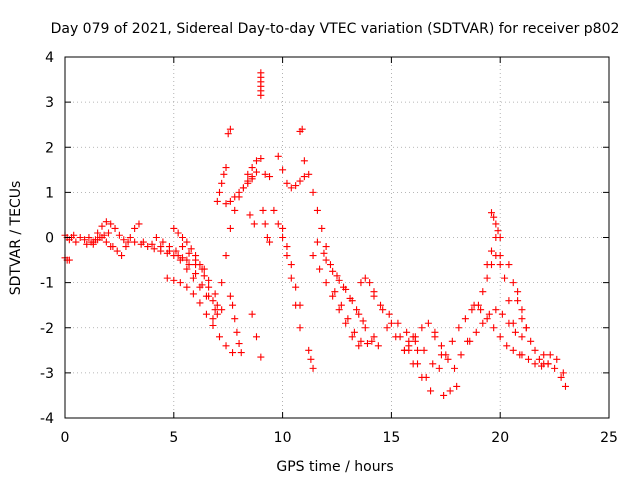 The height and width of the screenshot is (485, 640). Describe the element at coordinates (49, 239) in the screenshot. I see `y-tick-label: 0` at that location.